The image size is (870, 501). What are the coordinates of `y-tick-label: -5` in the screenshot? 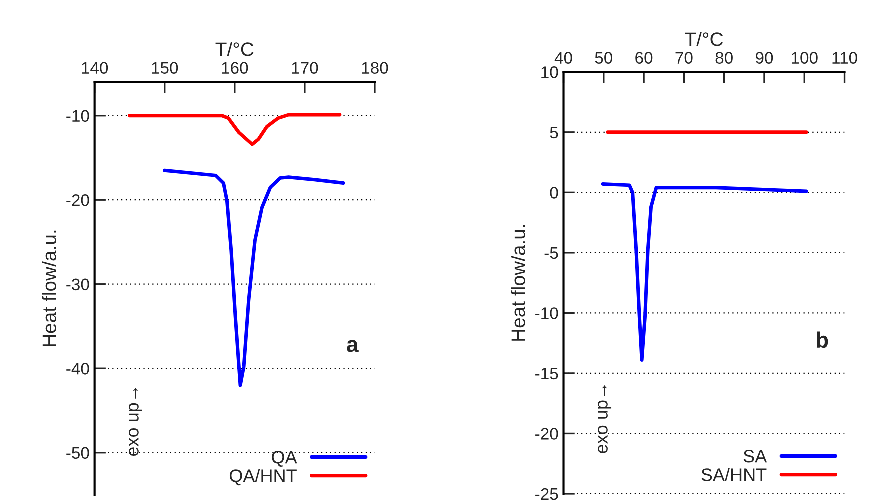 It's located at (551, 254).